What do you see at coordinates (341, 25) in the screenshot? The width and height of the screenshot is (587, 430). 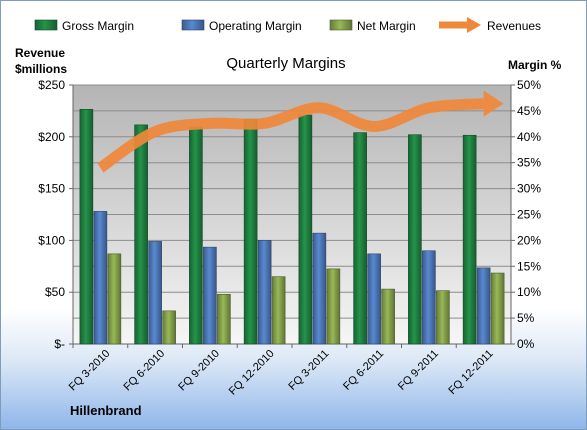 I see `legend-swatch-net-margin` at bounding box center [341, 25].